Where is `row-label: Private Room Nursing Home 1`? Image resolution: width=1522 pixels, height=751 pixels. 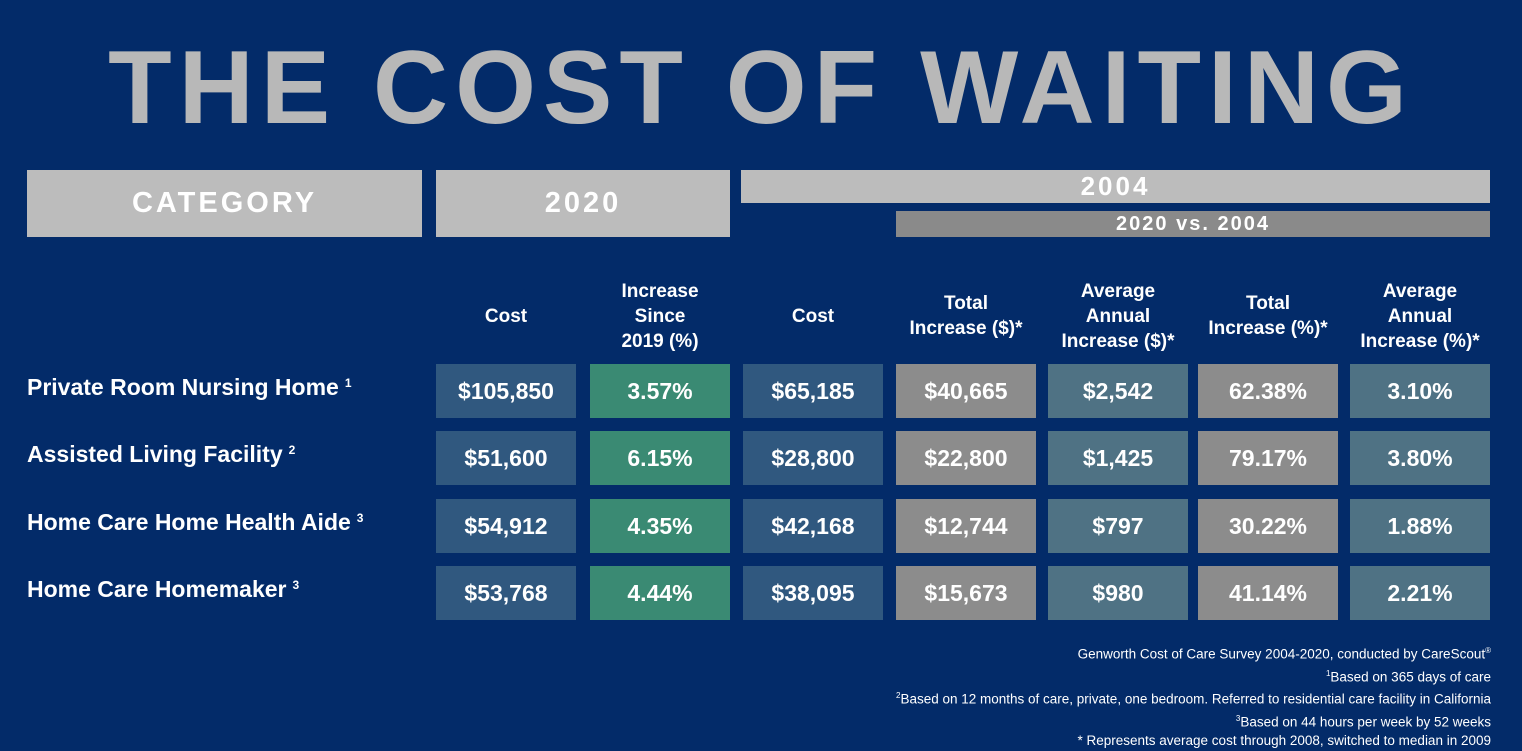
row-label: Private Room Nursing Home 1 is located at coordinates (189, 387).